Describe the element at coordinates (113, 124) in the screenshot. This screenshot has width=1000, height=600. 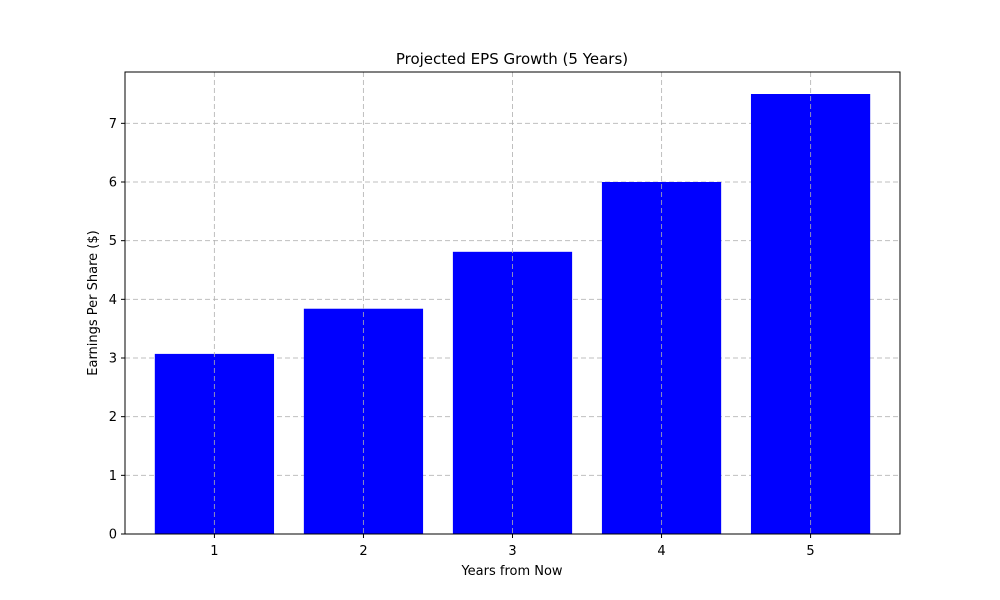
I see `y-tick-label: 7` at that location.